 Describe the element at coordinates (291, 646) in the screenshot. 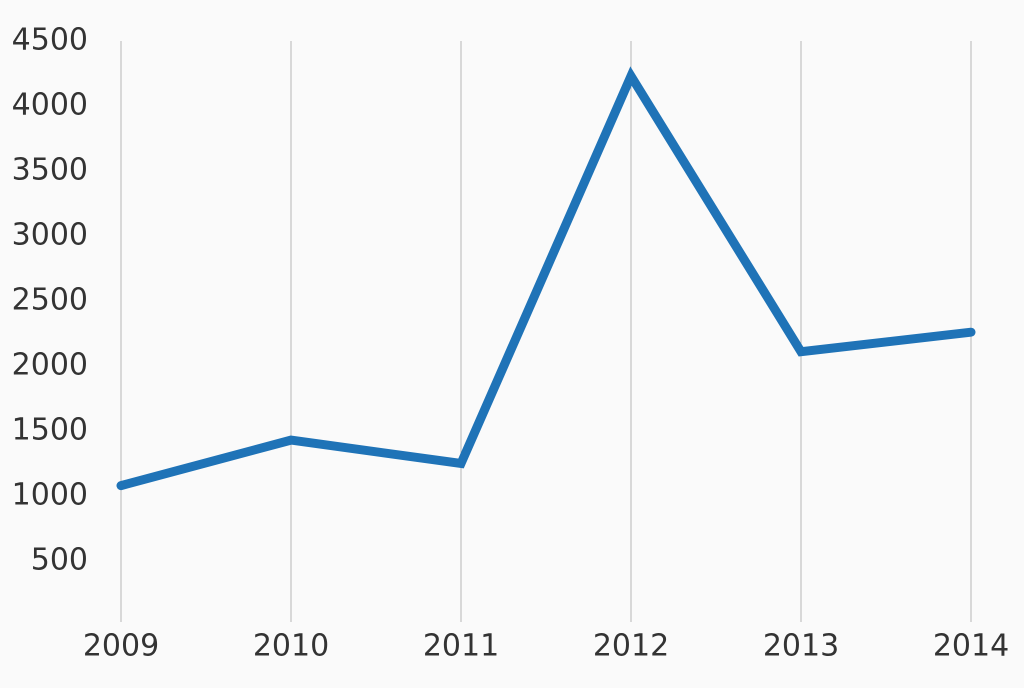

I see `x-tick-label: 2010` at that location.